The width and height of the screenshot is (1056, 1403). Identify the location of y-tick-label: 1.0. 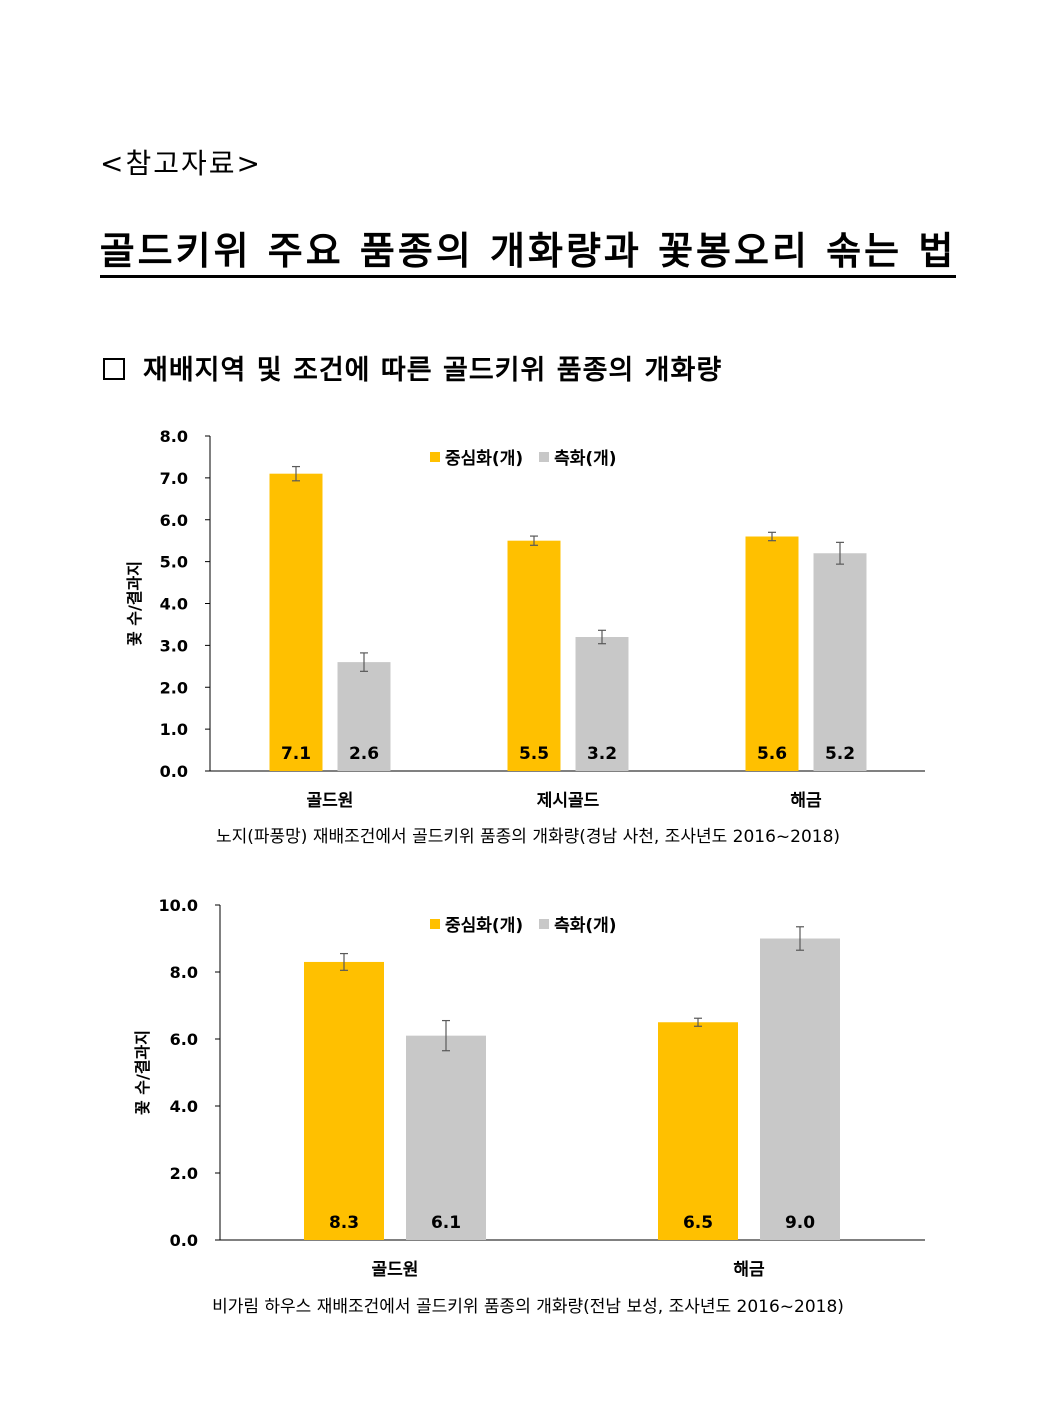
(174, 729).